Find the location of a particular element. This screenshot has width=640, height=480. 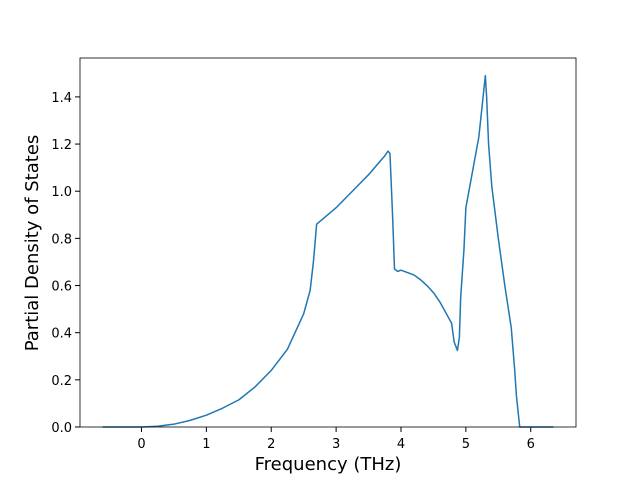

y-tick-label: 0.6 is located at coordinates (61, 287).